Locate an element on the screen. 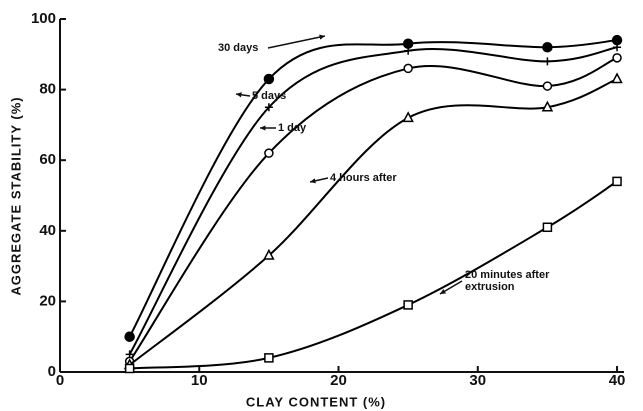  y-tick-label: 80 is located at coordinates (47, 89).